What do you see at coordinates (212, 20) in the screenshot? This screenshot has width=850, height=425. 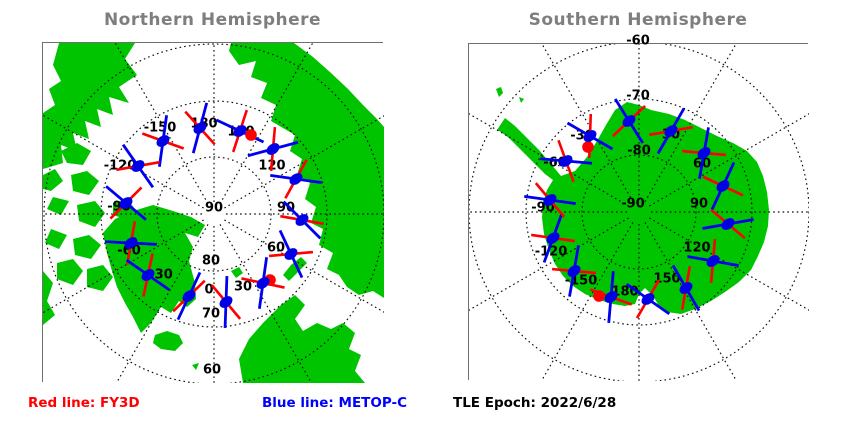 I see `title-northern-hemisphere: Northern Hemisphere` at bounding box center [212, 20].